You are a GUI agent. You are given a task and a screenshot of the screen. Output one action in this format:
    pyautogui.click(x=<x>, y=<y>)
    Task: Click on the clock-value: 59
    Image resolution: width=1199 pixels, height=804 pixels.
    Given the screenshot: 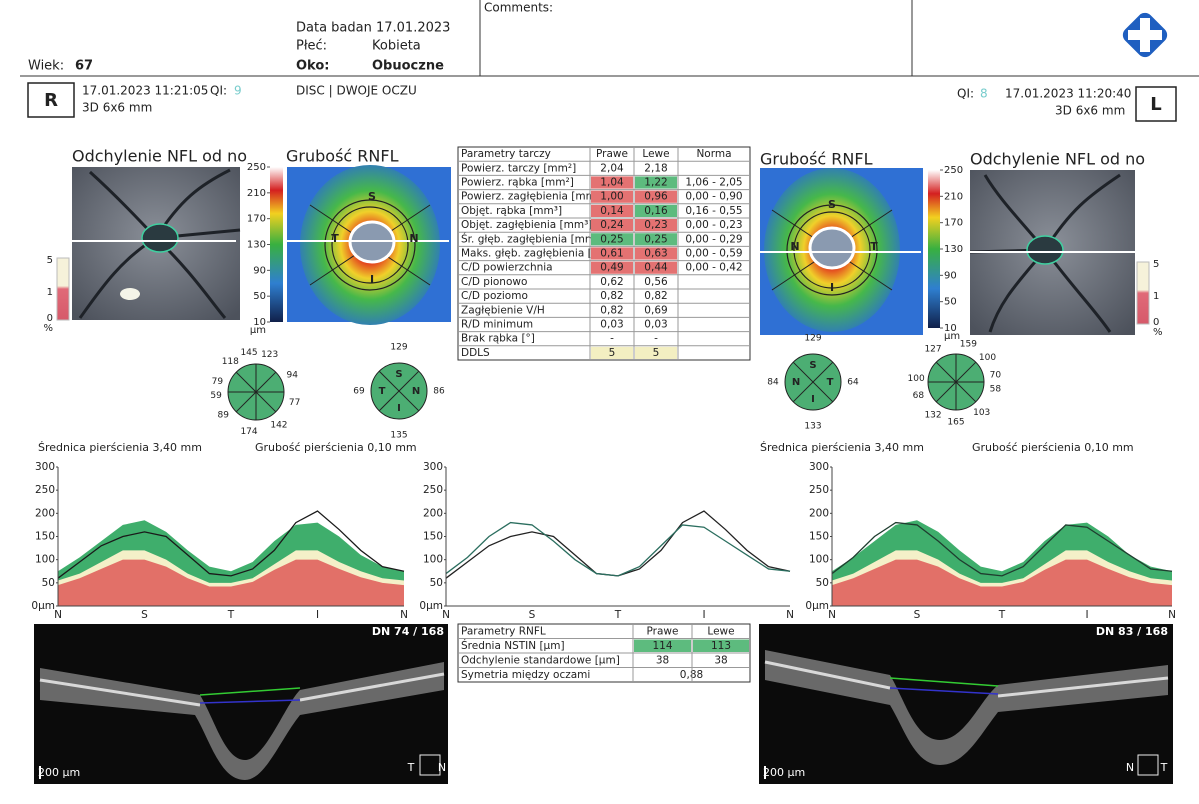 What is the action you would take?
    pyautogui.click(x=216, y=396)
    